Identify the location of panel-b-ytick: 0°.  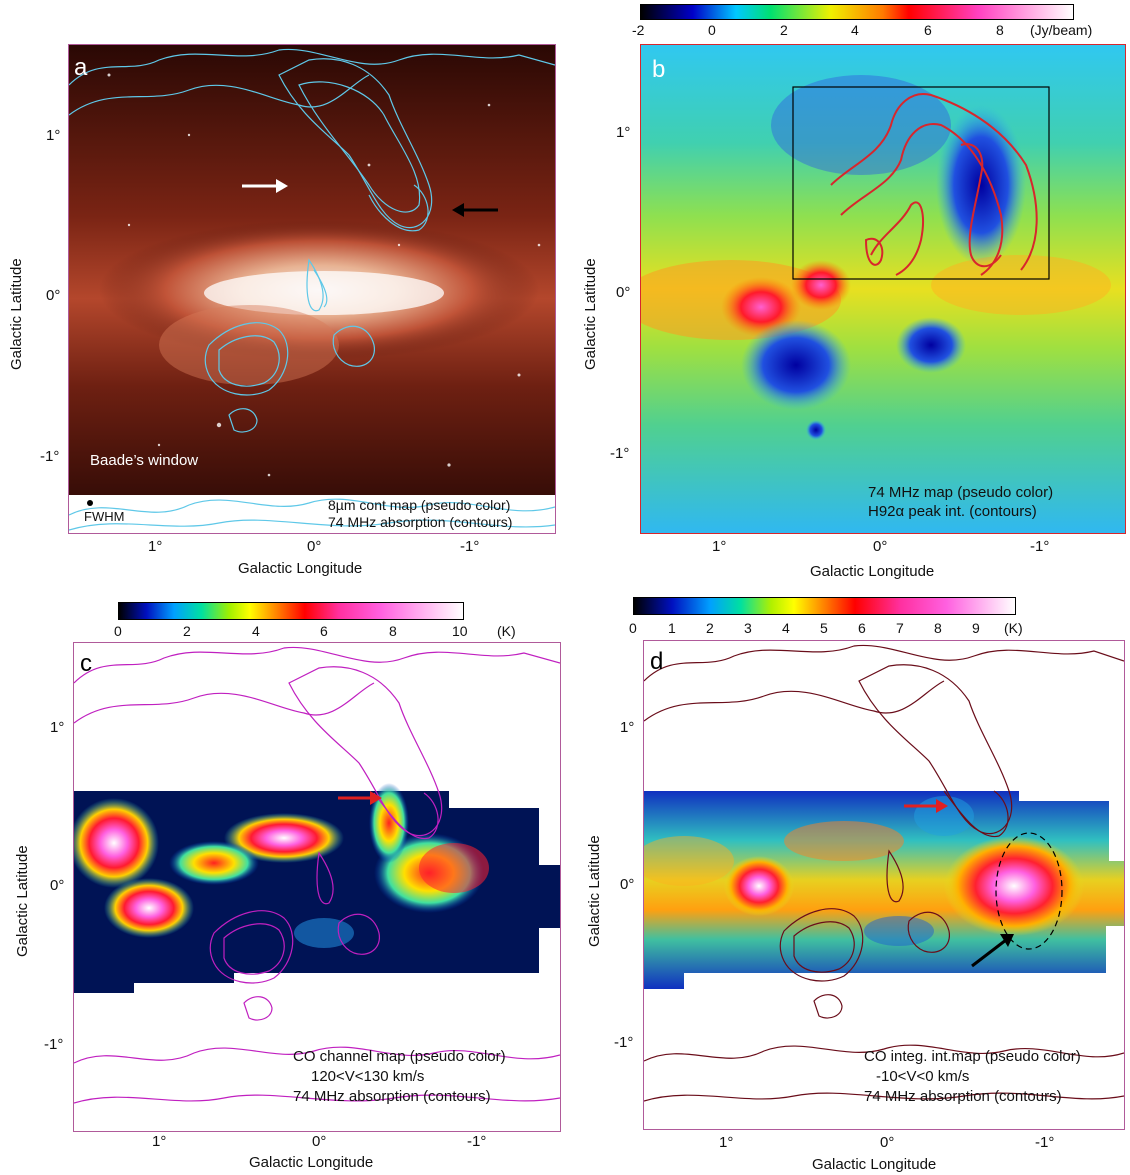
(623, 292).